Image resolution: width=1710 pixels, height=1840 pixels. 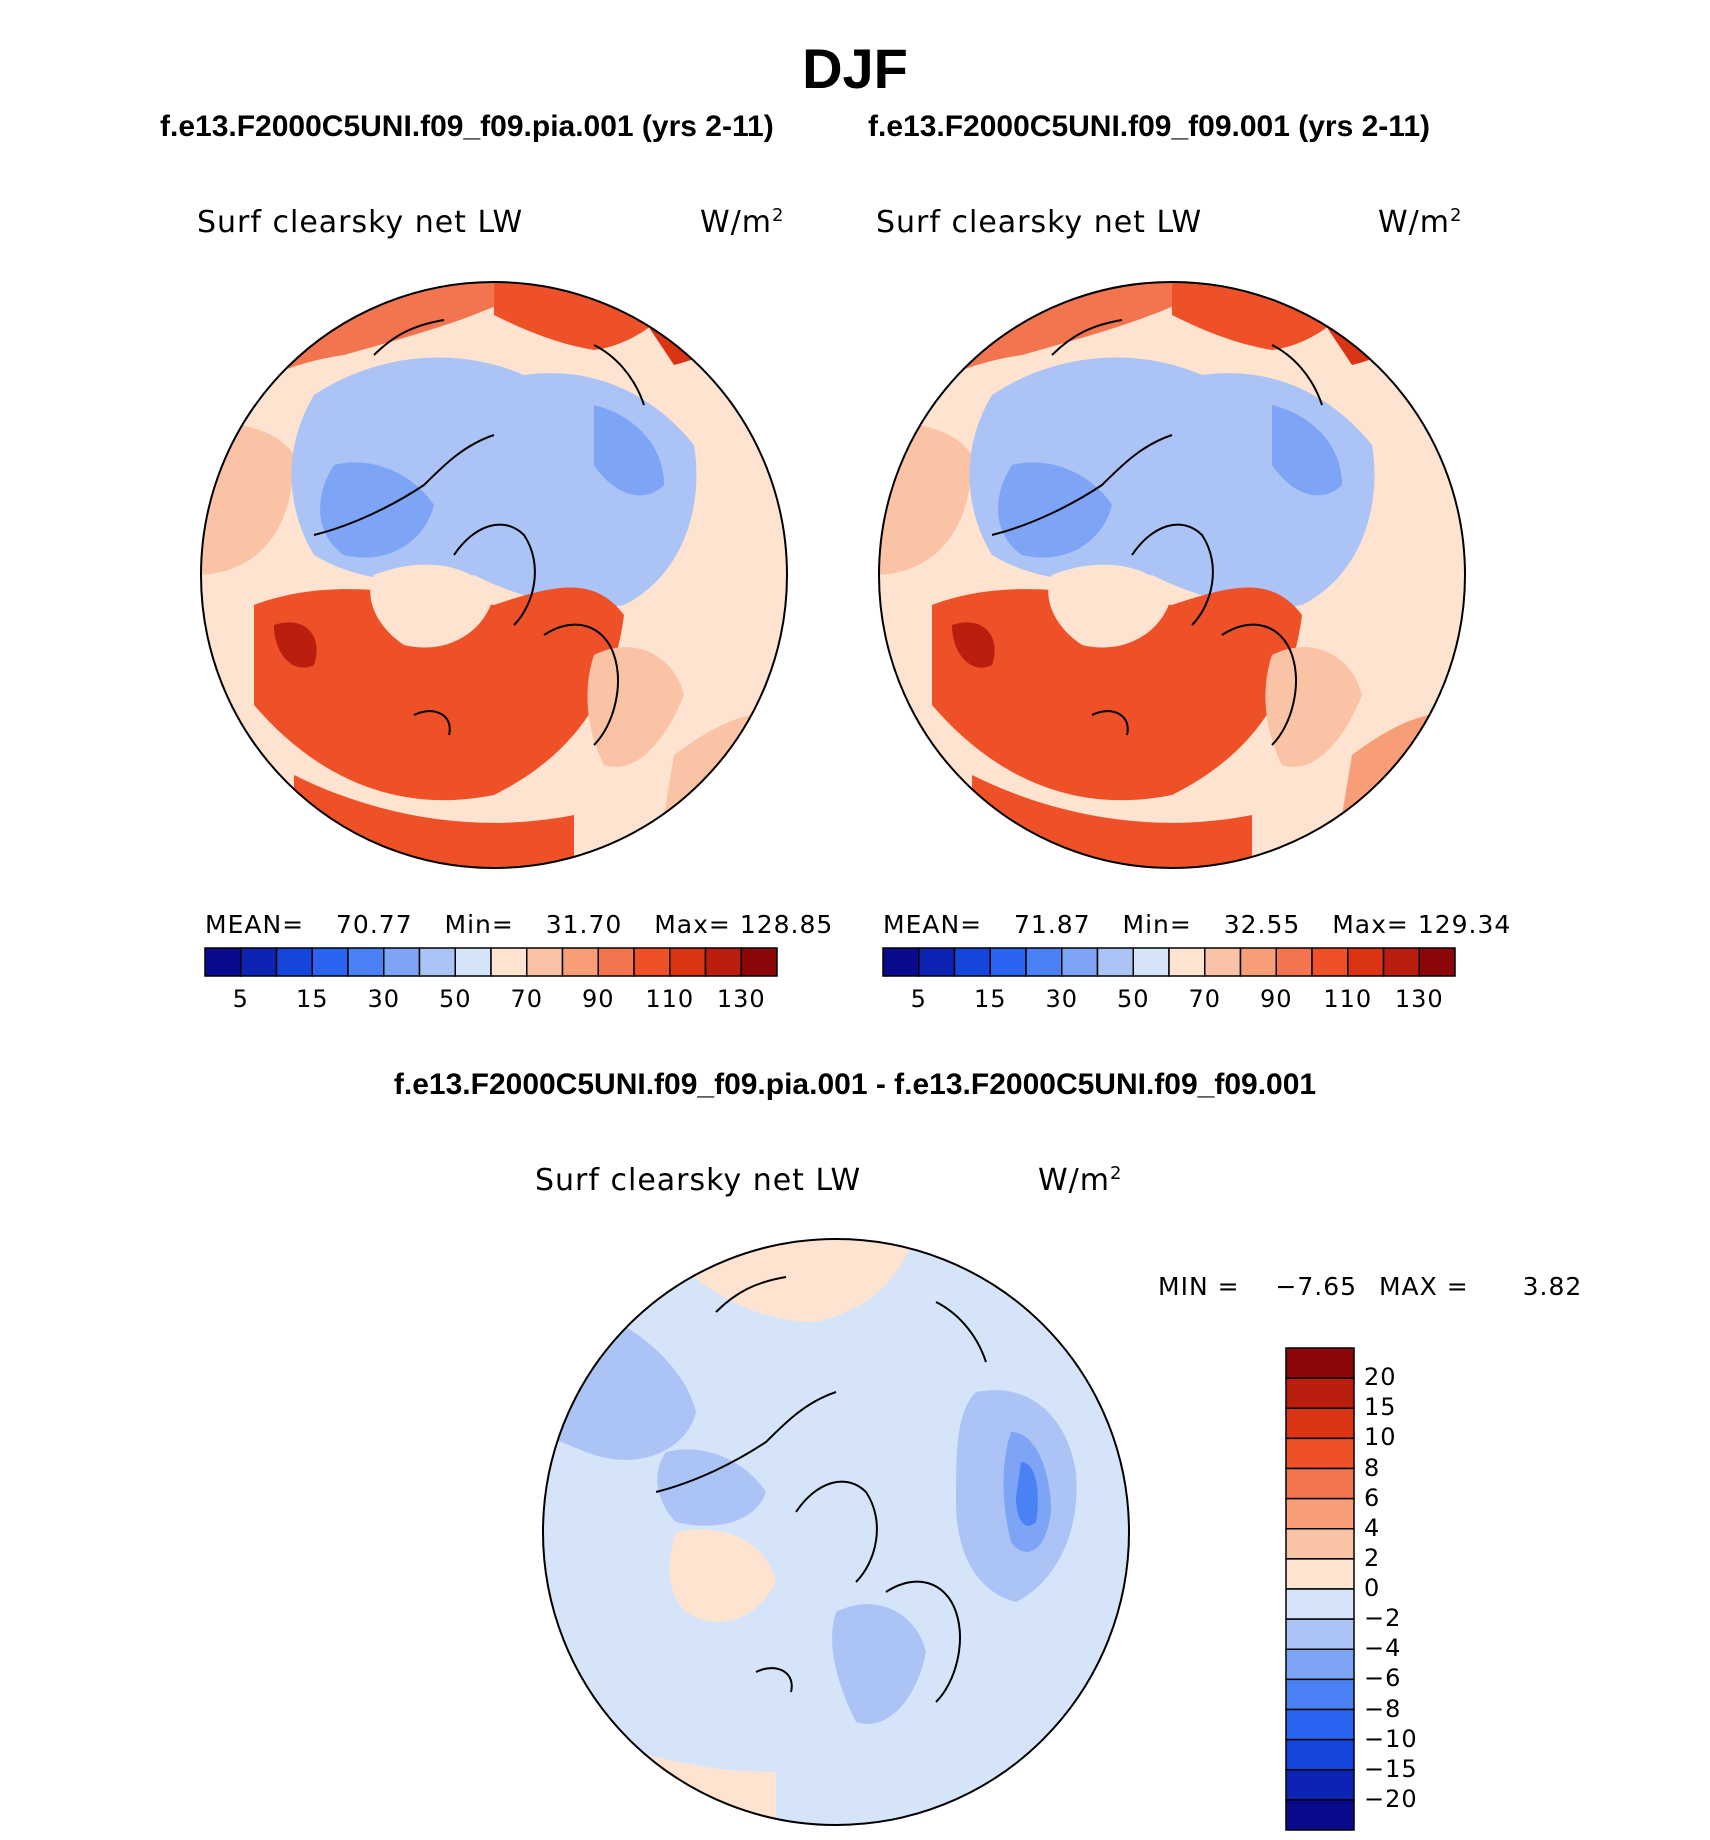 I want to click on diff-colorbar-ticks: 20 15 10 8 6 4 2 0 −2 −4 −6 −8 −10 −15 −20, so click(x=1404, y=1589).